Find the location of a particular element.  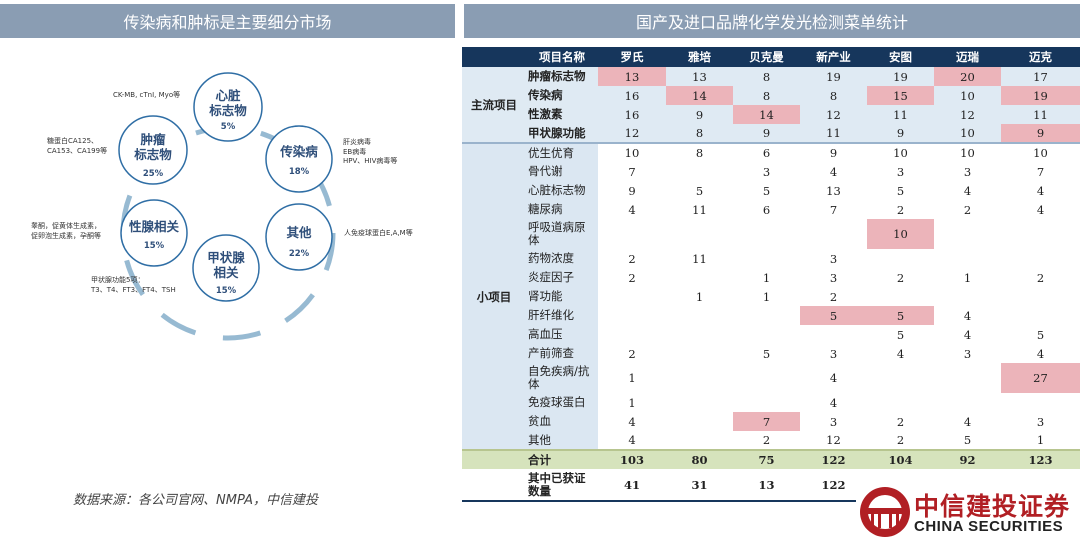

row-item-name: 药物浓度 is located at coordinates (562, 258).